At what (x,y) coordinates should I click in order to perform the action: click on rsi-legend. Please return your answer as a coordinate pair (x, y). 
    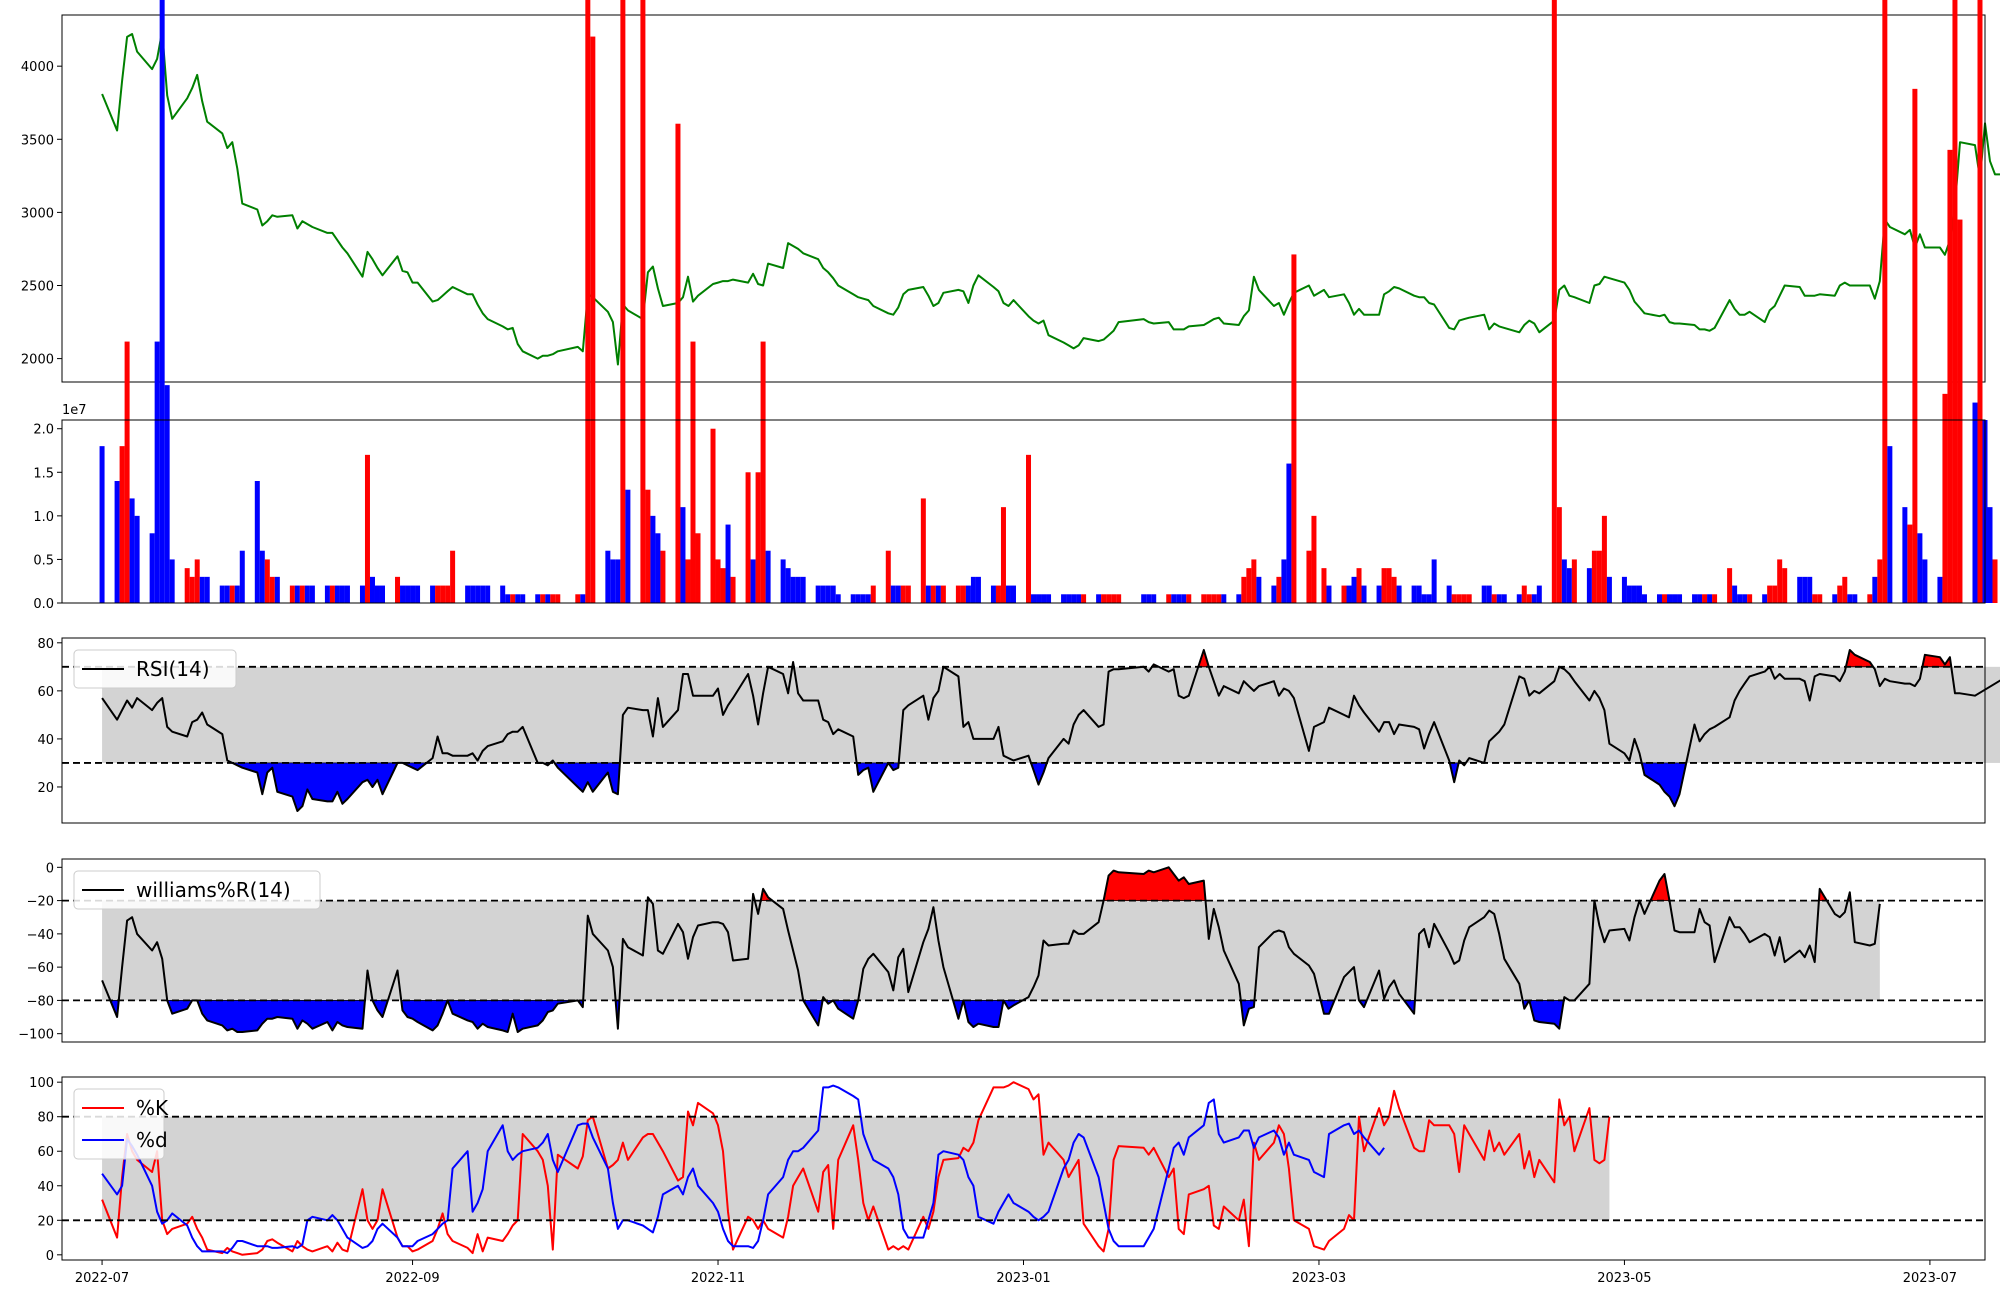
    Looking at the image, I should click on (155, 669).